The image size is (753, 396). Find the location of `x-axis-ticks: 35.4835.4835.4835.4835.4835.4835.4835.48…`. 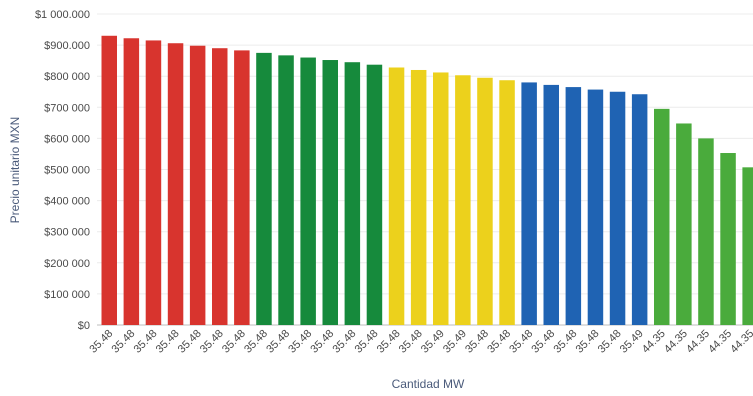

x-axis-ticks: 35.4835.4835.4835.4835.4835.4835.4835.48… is located at coordinates (420, 342).